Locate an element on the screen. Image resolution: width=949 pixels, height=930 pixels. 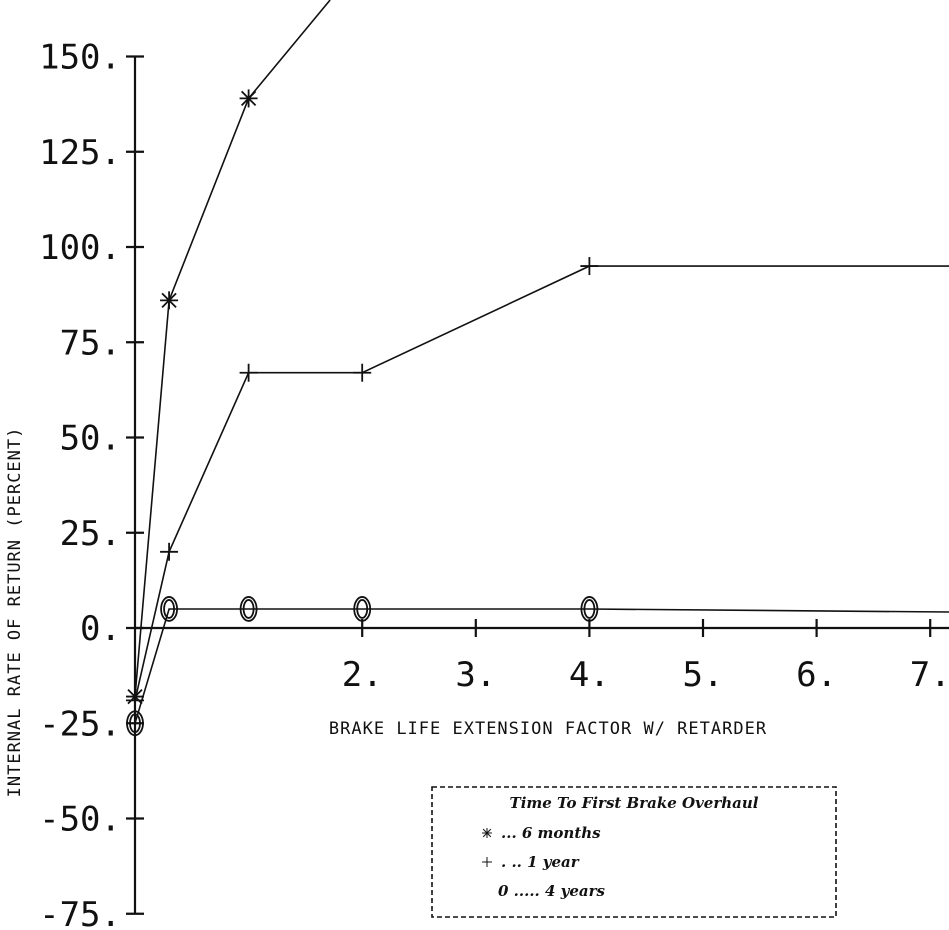
series-zero is located at coordinates (537, 666).